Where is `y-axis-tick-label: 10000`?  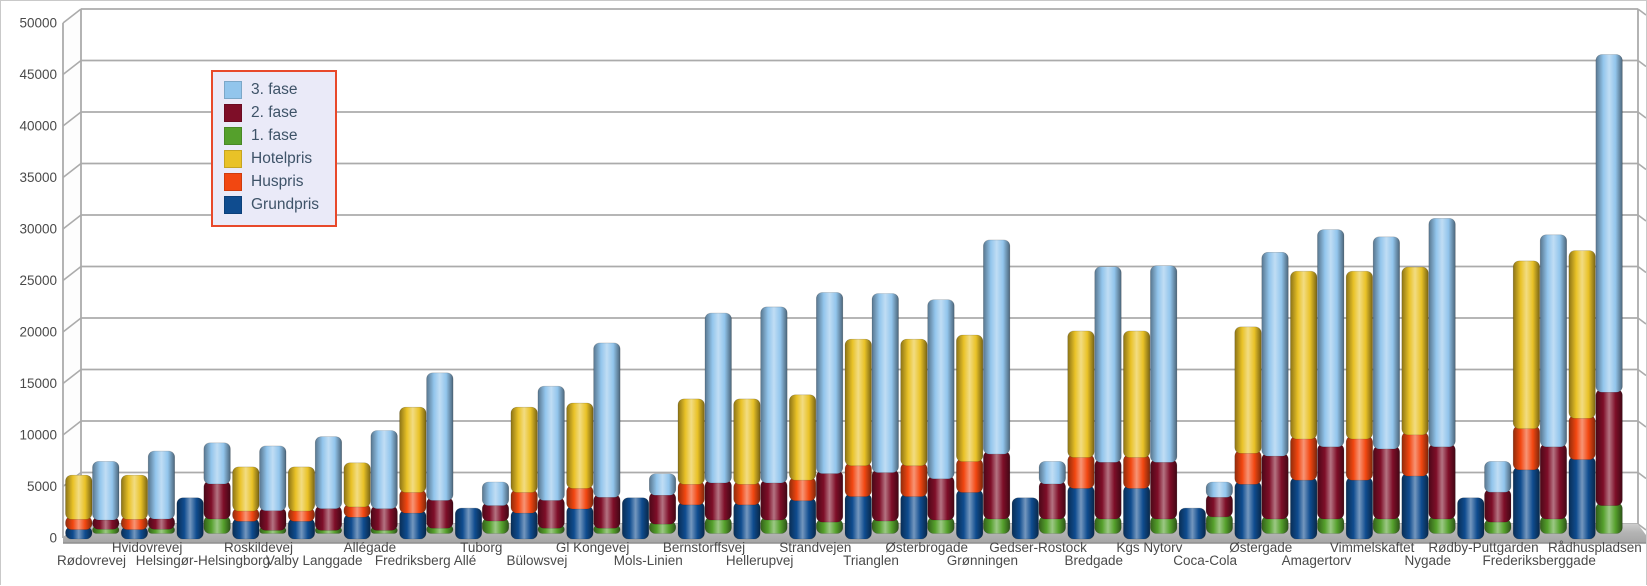 y-axis-tick-label: 10000 is located at coordinates (38, 435).